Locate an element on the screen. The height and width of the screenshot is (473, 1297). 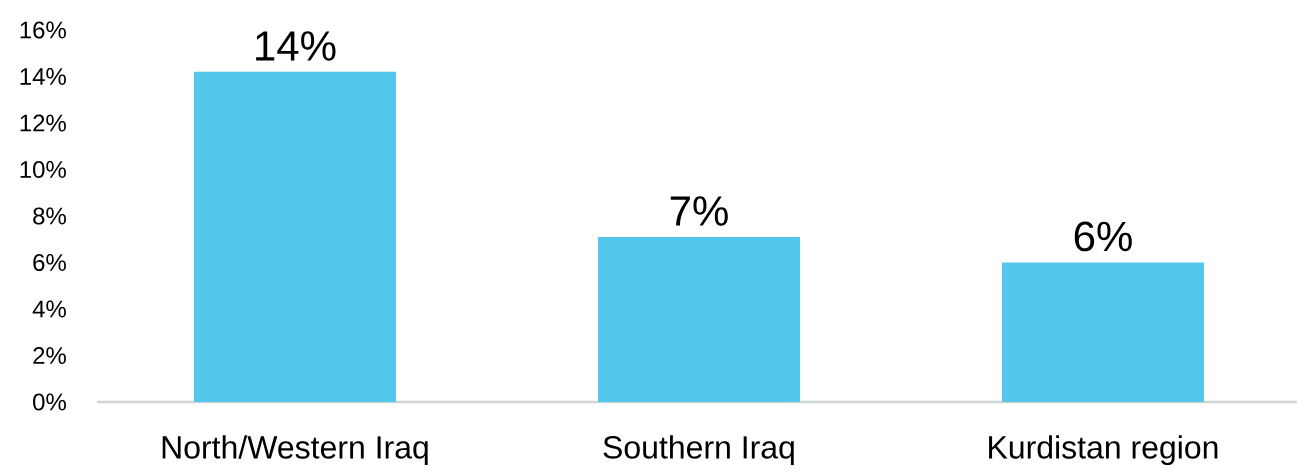
y-tick-label: 12% is located at coordinates (43, 123).